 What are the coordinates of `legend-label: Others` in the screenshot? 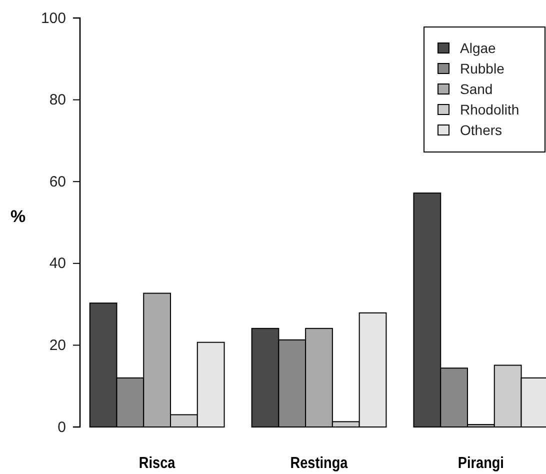 It's located at (481, 130).